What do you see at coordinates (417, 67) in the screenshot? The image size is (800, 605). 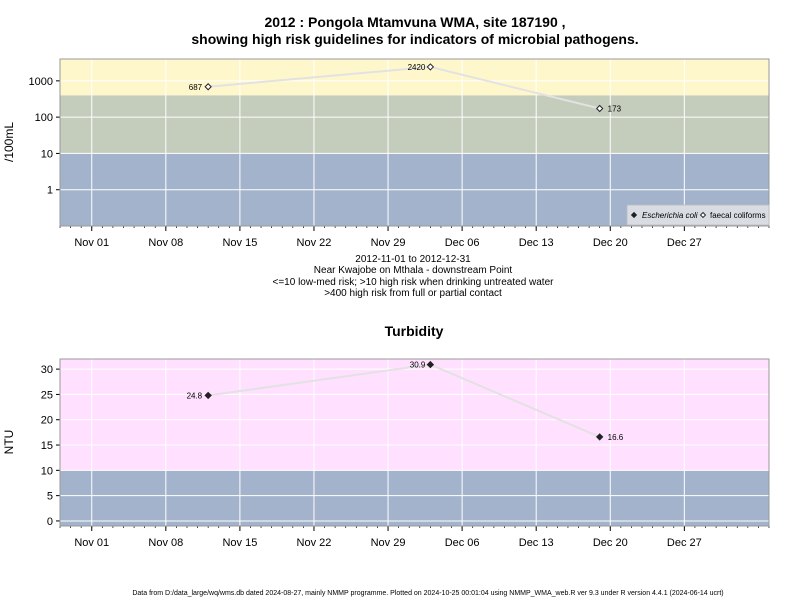 I see `data-point-label: 2420` at bounding box center [417, 67].